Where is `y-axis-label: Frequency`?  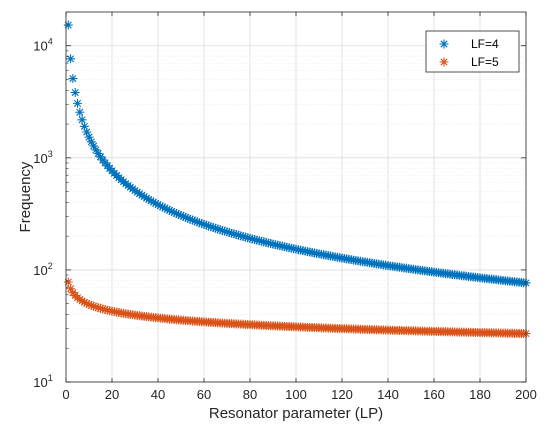
y-axis-label: Frequency is located at coordinates (25, 196).